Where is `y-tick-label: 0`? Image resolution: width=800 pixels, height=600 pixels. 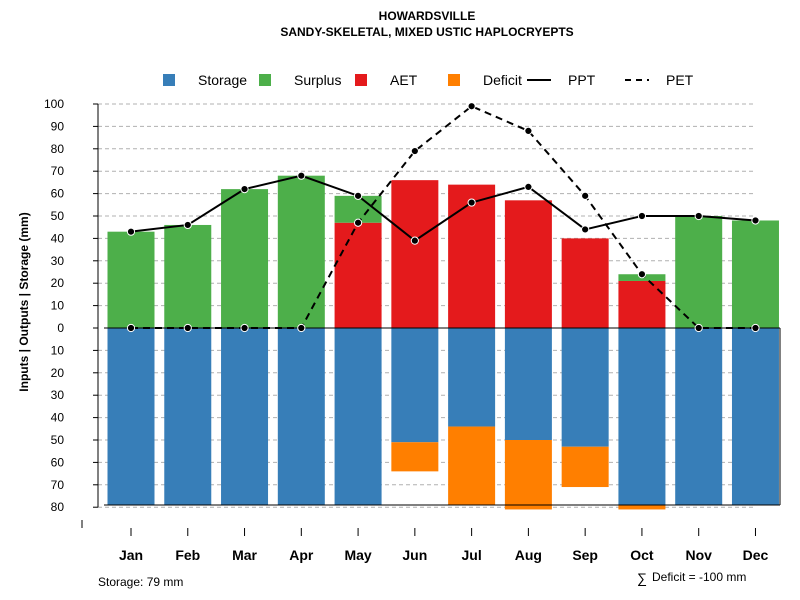 y-tick-label: 0 is located at coordinates (60, 328).